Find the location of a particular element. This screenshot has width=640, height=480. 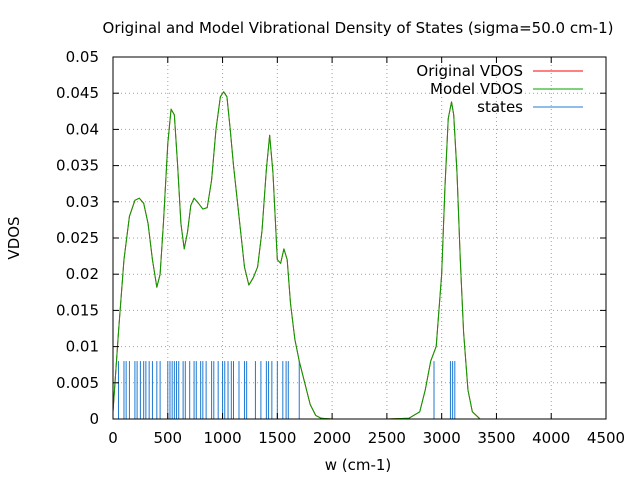

x-tick-label: 0 is located at coordinates (113, 438).